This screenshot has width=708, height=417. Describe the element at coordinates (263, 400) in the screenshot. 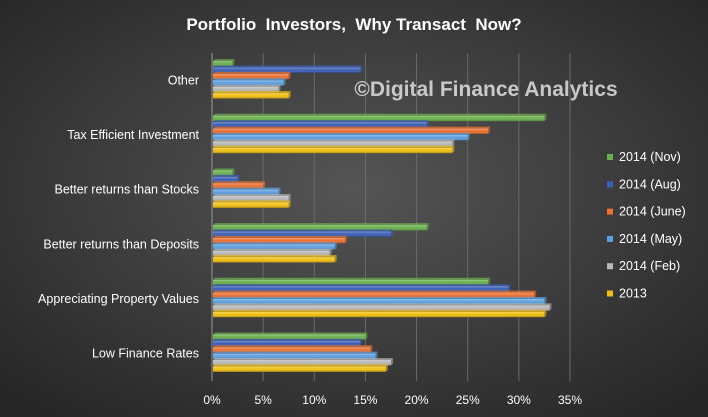

I see `x-tick-label: 5%` at that location.